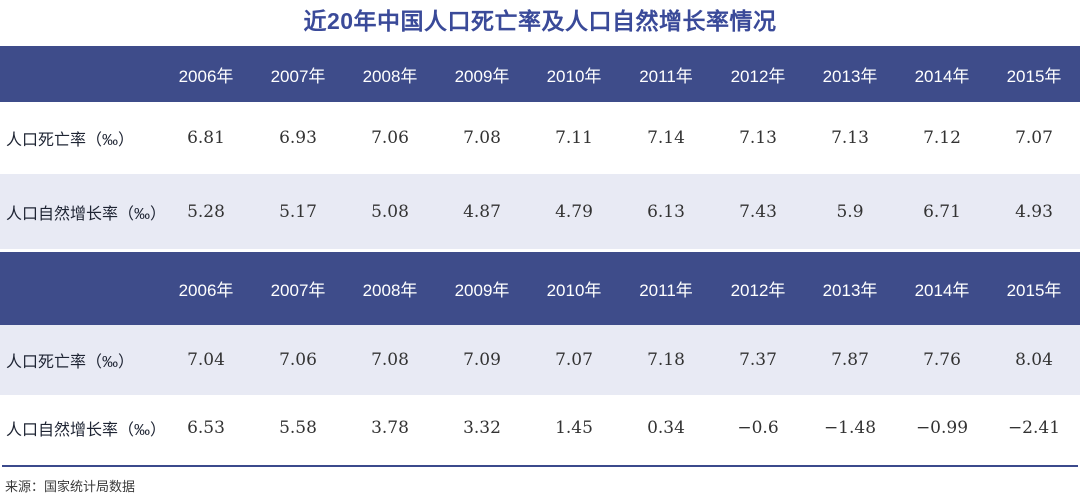 The width and height of the screenshot is (1080, 499). Describe the element at coordinates (1034, 428) in the screenshot. I see `value-cell: −2.41` at that location.